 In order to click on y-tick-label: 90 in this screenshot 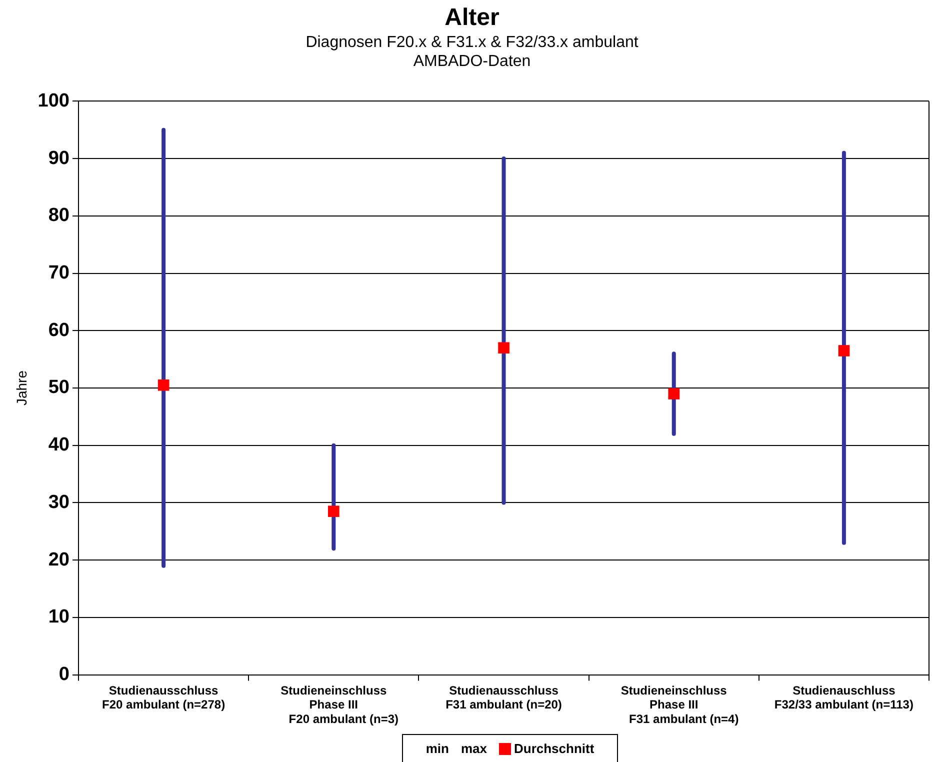, I will do `click(59, 158)`.